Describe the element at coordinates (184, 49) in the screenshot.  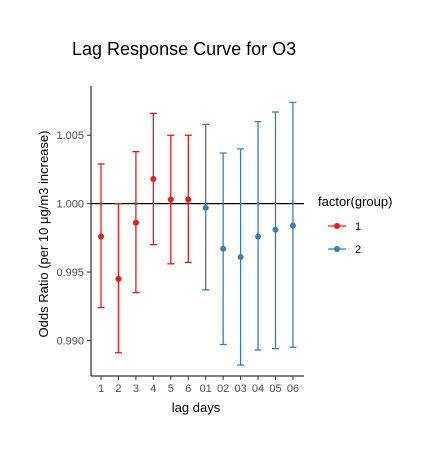
I see `chart-title: Lag Response Curve for O3` at that location.